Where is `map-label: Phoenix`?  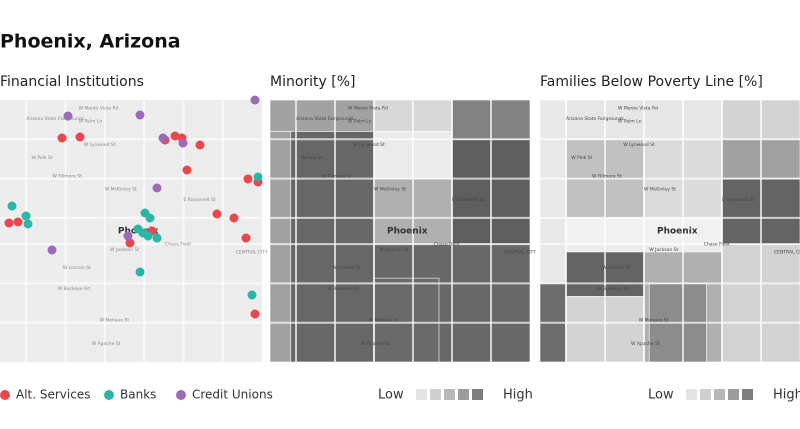
map-label: Phoenix is located at coordinates (407, 232).